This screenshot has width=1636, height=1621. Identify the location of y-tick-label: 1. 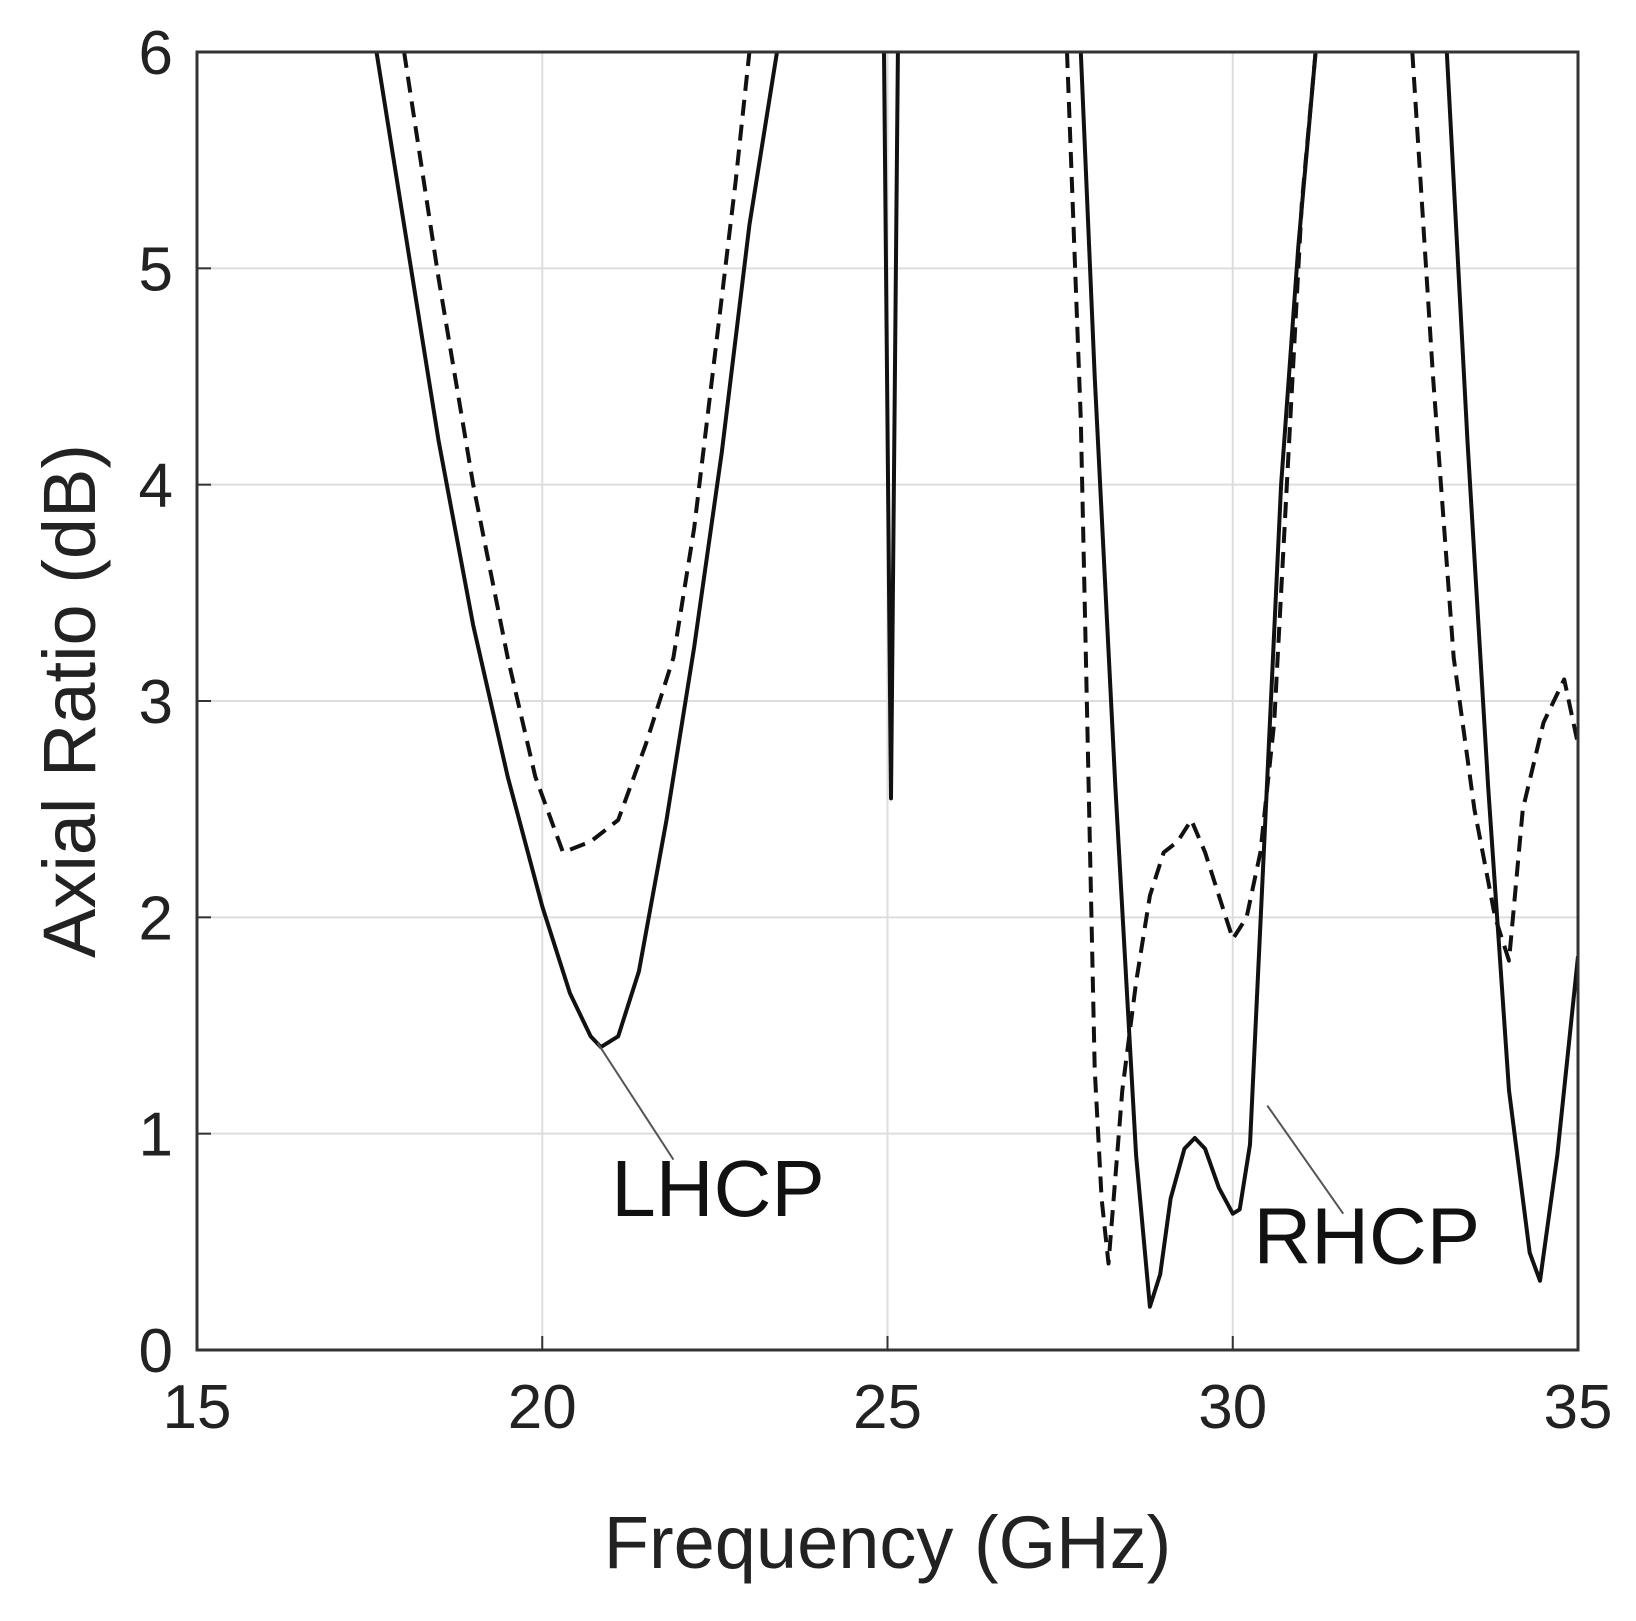
(156, 1135).